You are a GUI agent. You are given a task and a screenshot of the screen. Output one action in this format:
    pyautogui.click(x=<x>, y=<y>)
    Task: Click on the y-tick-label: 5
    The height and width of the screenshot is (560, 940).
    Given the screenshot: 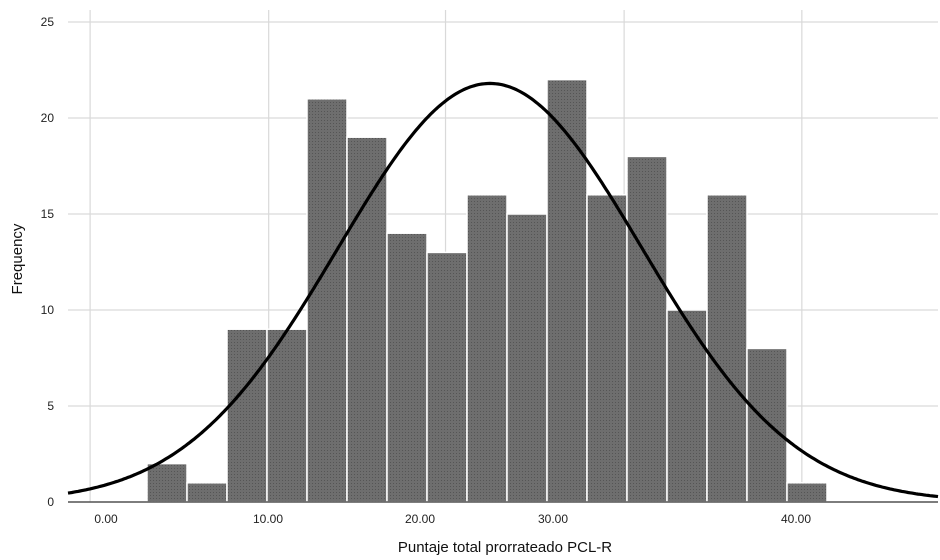 What is the action you would take?
    pyautogui.click(x=50, y=406)
    